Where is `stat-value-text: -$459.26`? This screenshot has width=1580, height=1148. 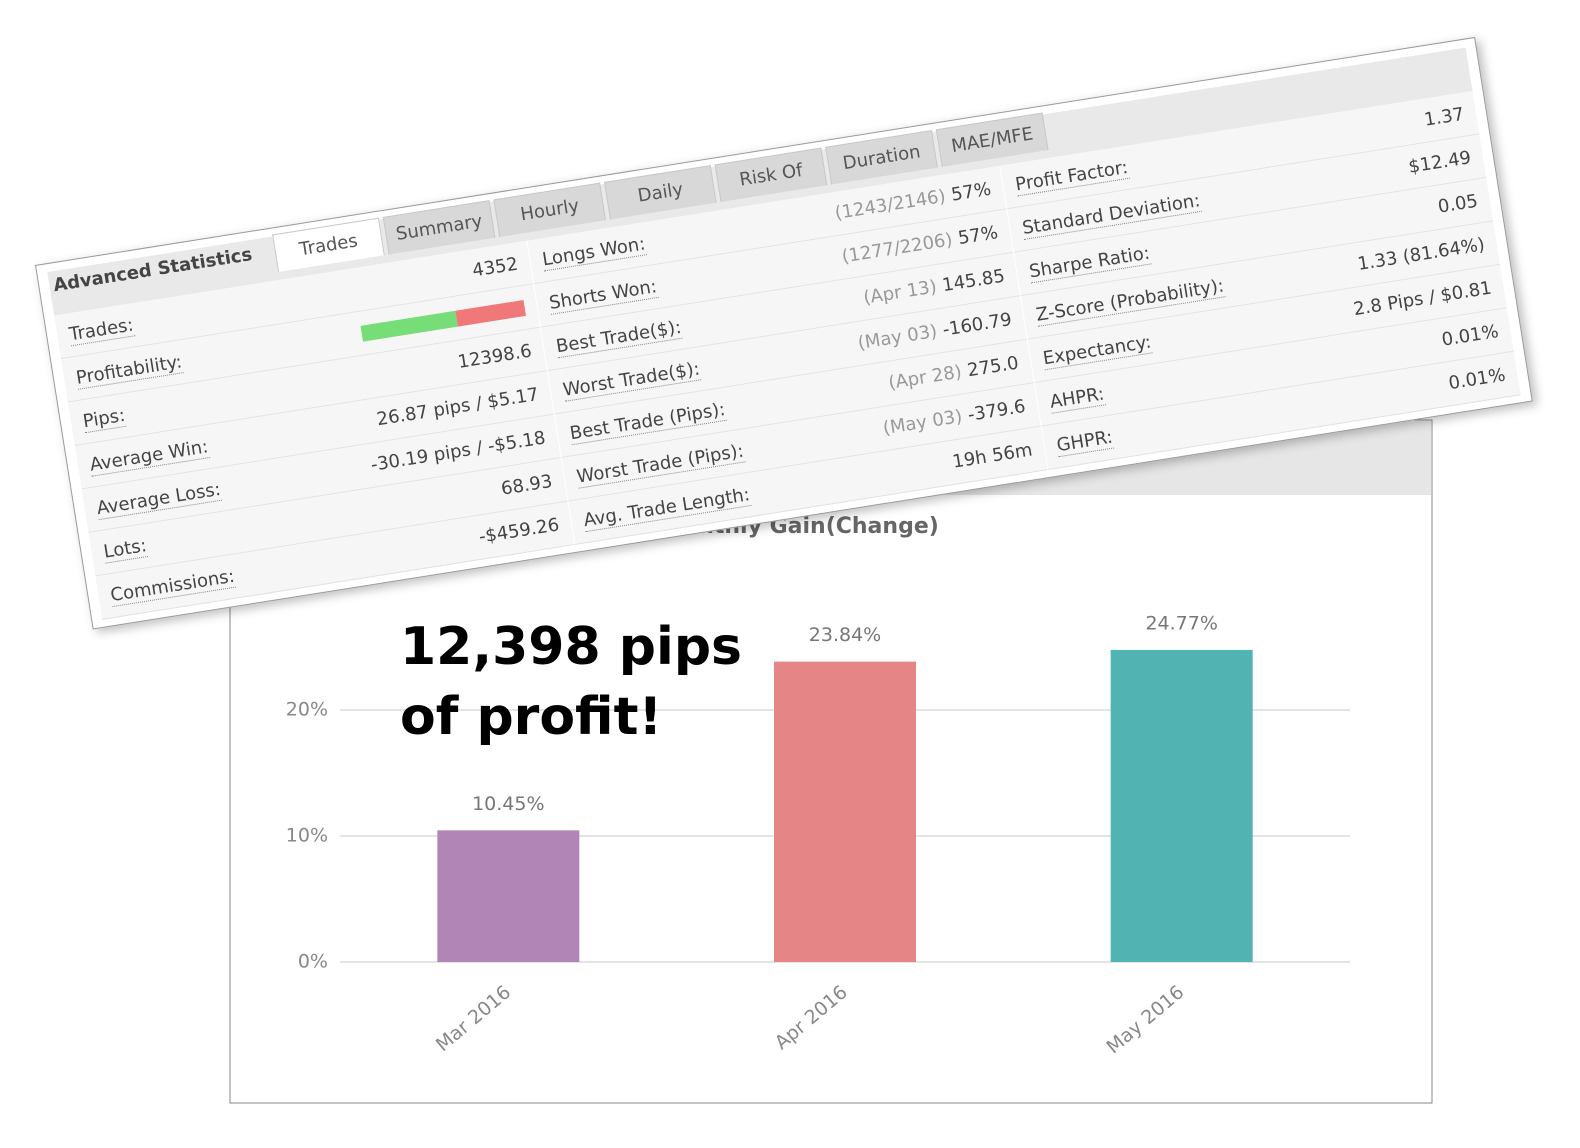 stat-value-text: -$459.26 is located at coordinates (519, 531).